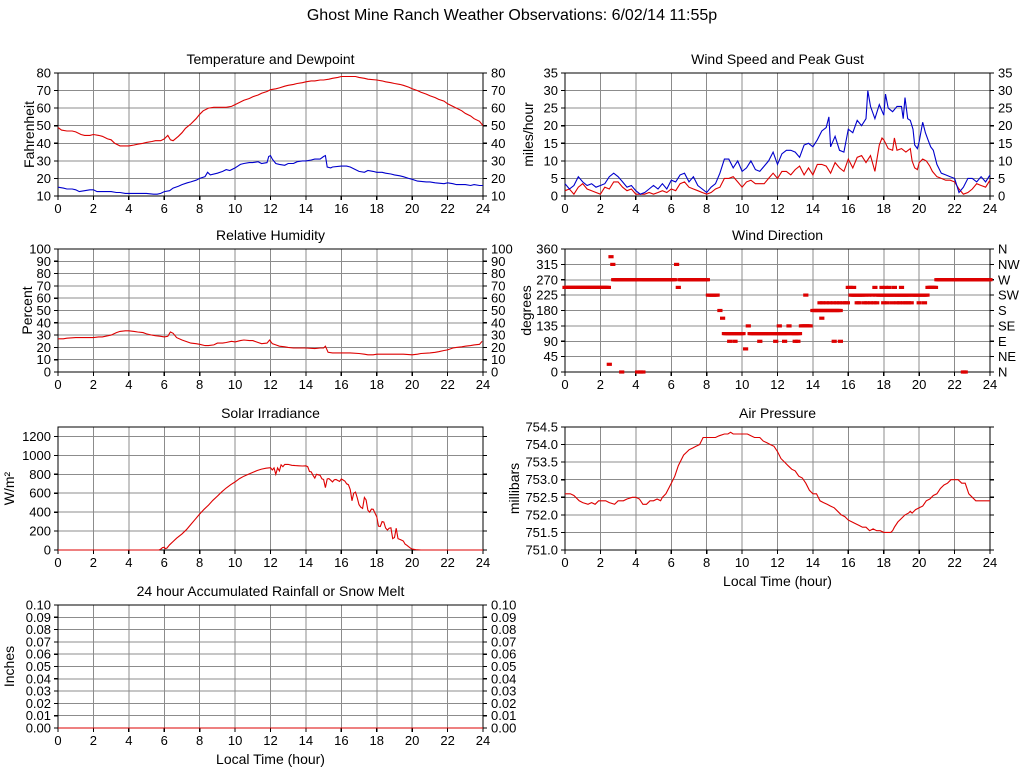 Image resolution: width=1024 pixels, height=768 pixels. I want to click on svg-text: 0.09, so click(38, 617).